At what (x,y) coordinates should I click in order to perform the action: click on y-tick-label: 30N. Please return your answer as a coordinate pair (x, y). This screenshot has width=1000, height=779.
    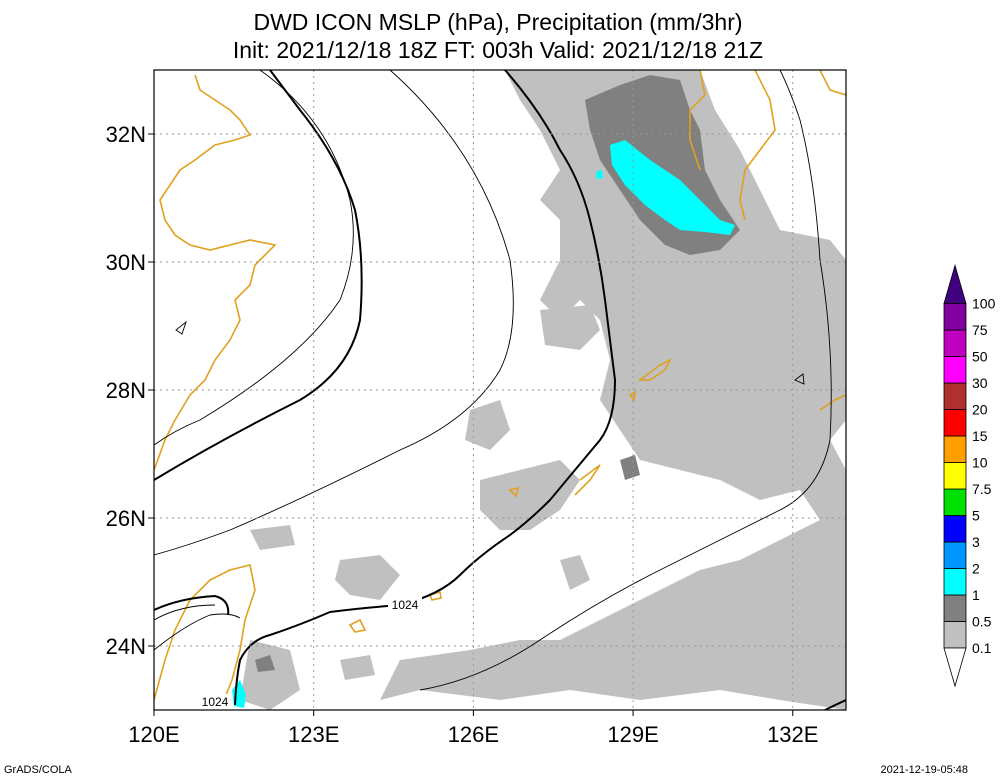
    Looking at the image, I should click on (126, 262).